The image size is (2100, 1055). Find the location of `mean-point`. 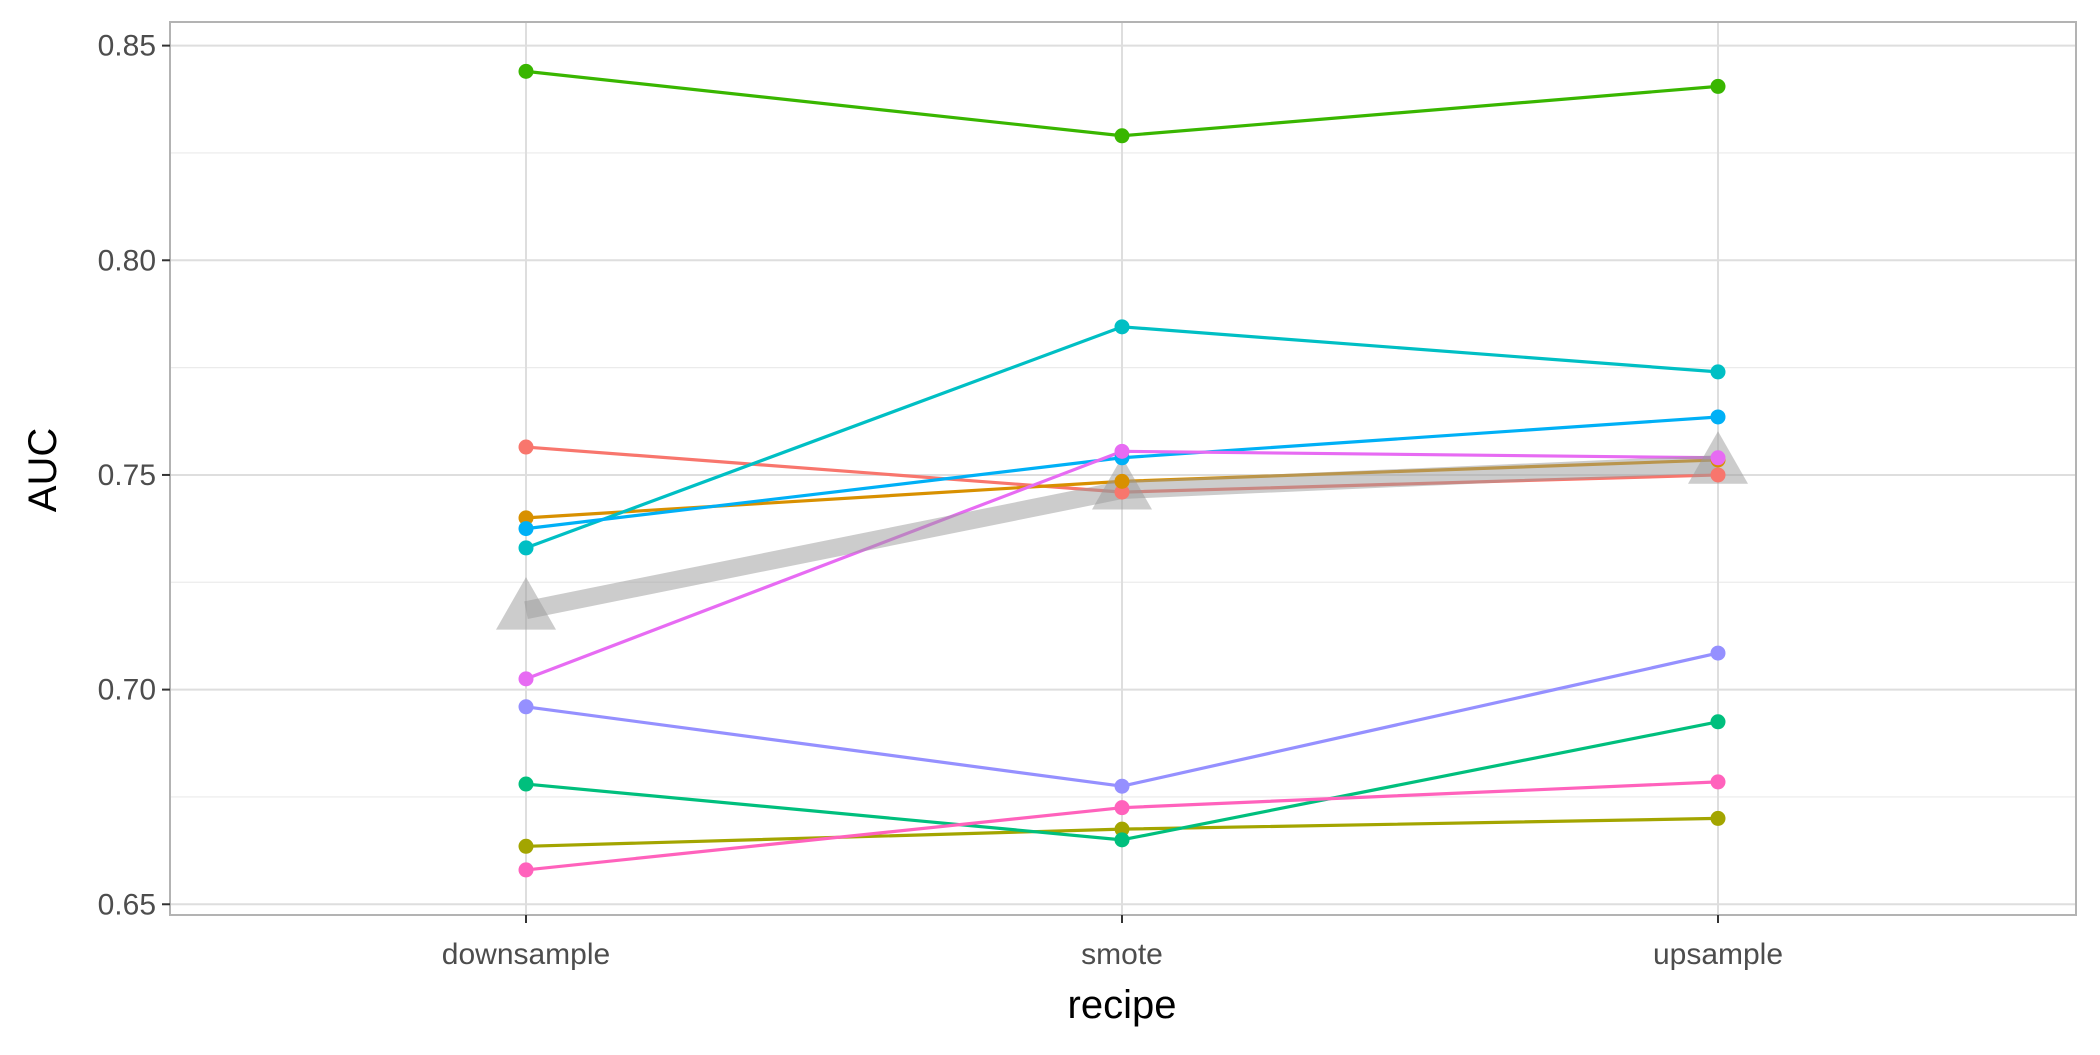

mean-point is located at coordinates (526, 603).